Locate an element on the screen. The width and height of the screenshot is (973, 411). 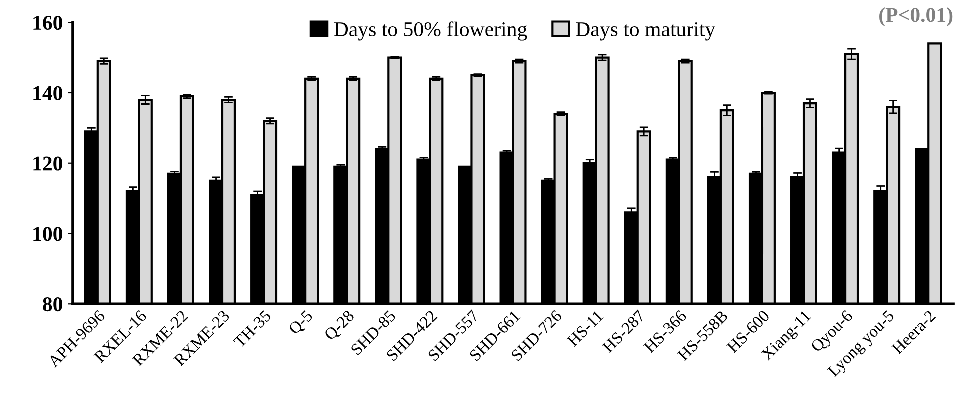
y-tick-label: 120 is located at coordinates (48, 163).